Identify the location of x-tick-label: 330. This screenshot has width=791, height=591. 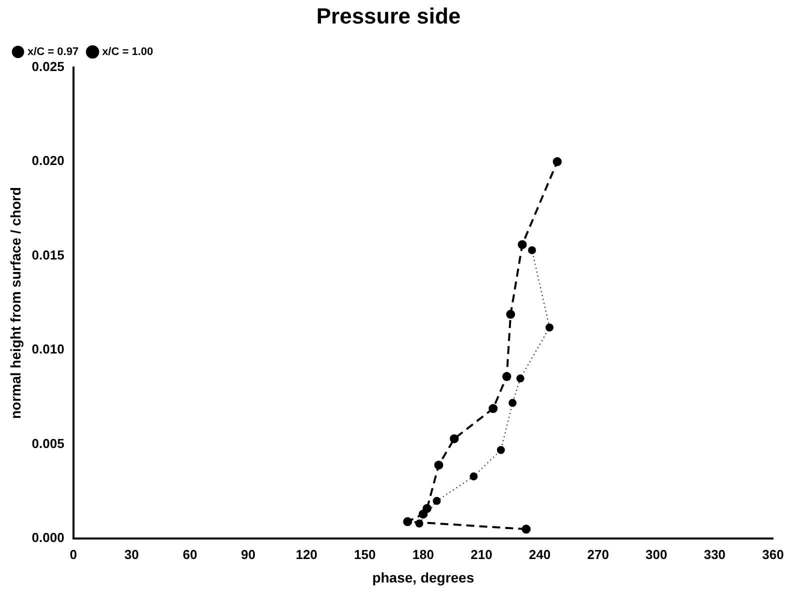
(715, 554).